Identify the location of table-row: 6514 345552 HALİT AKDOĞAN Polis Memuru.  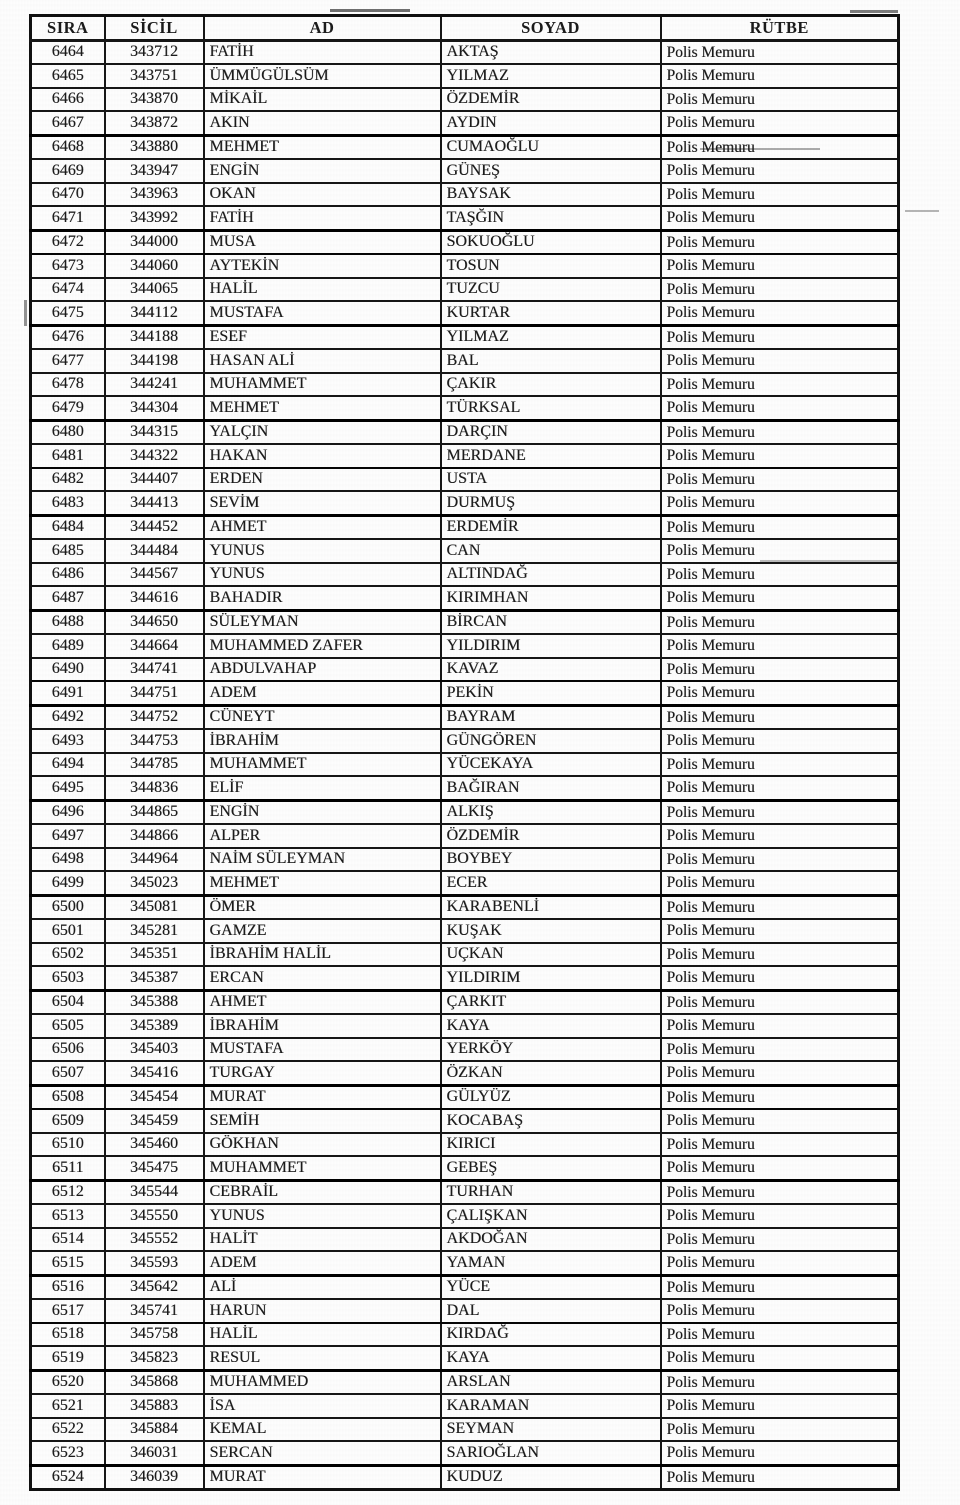
(464, 1239).